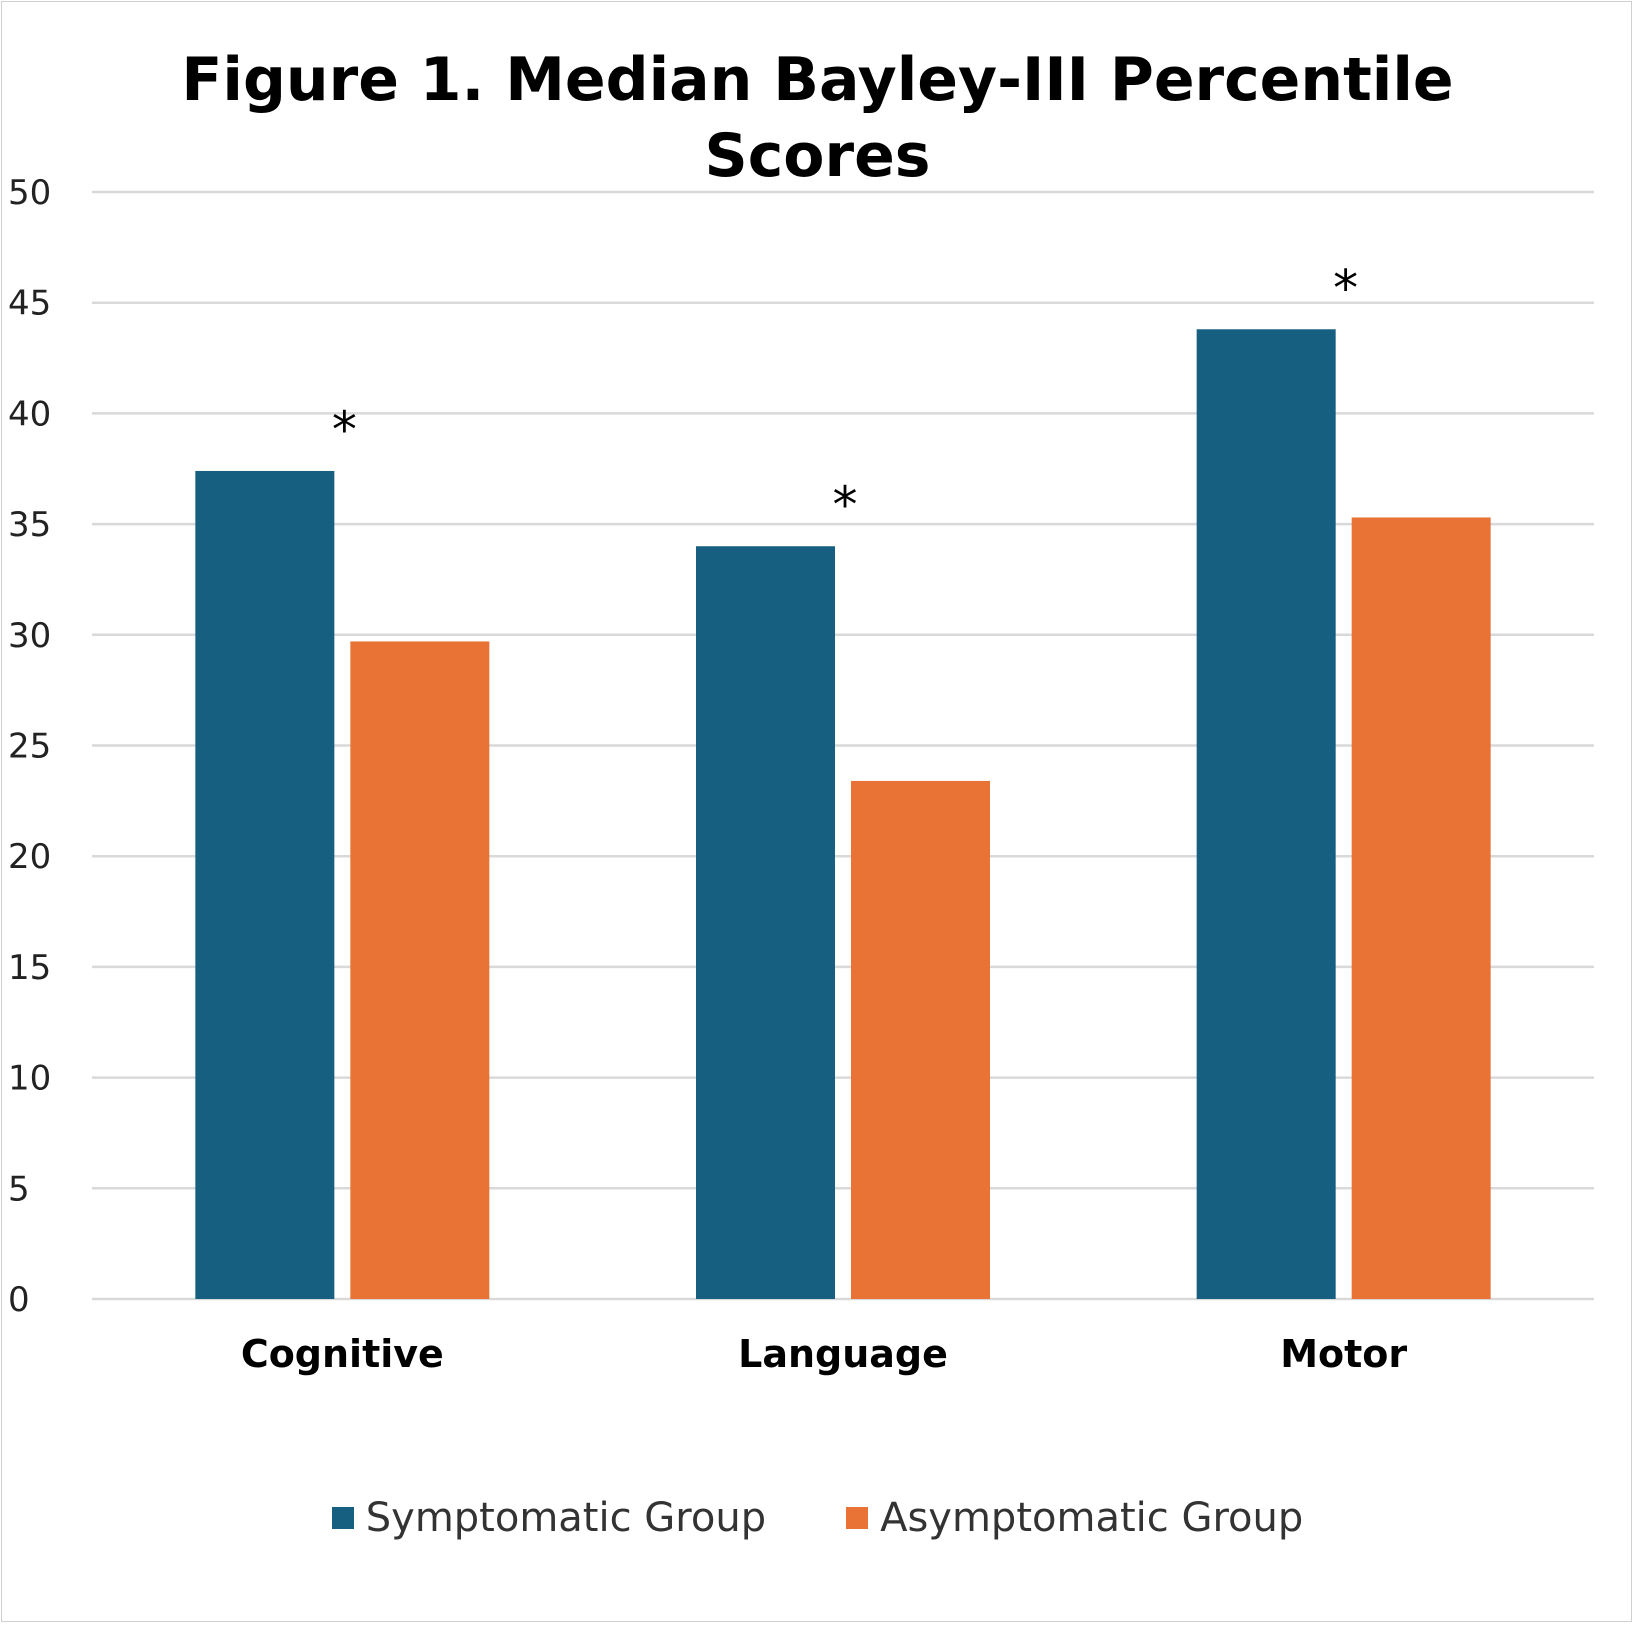 The image size is (1635, 1625). Describe the element at coordinates (29, 525) in the screenshot. I see `y-tick-label-35: 35` at that location.